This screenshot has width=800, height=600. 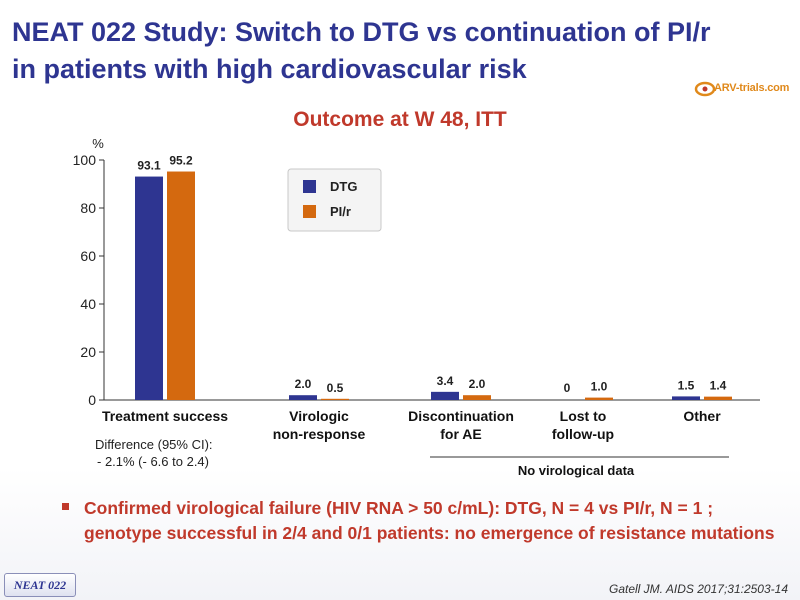 I want to click on data-label: 1.5, so click(x=686, y=385).